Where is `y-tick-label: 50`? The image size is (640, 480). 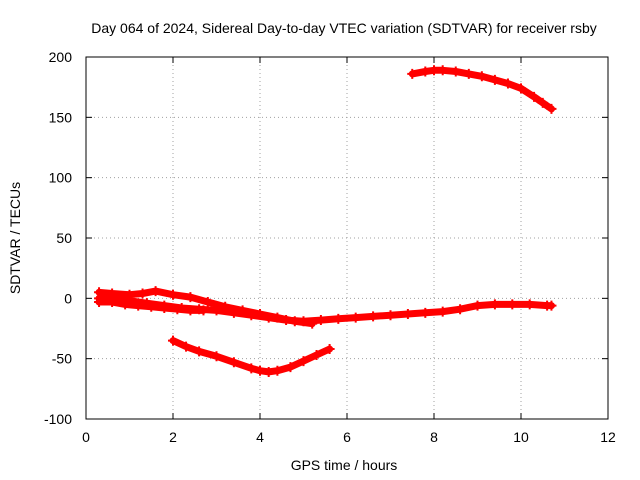
y-tick-label: 50 is located at coordinates (64, 238).